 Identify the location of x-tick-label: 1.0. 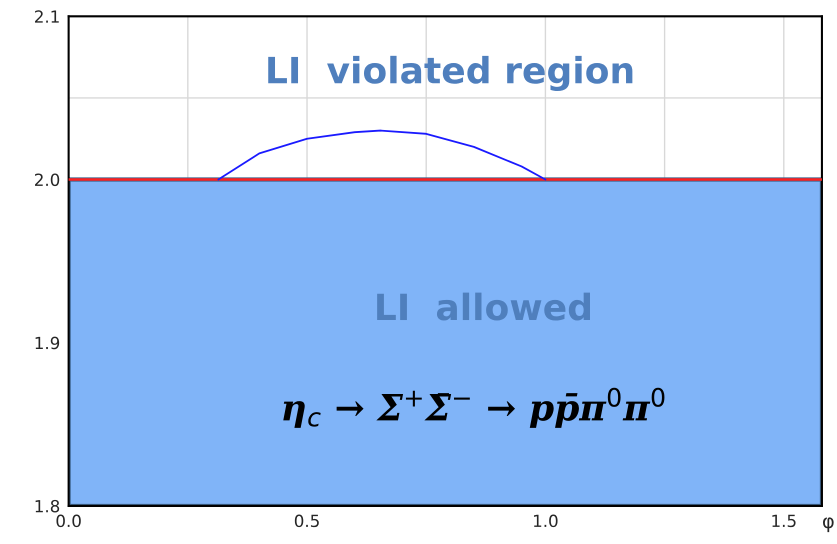
(546, 521).